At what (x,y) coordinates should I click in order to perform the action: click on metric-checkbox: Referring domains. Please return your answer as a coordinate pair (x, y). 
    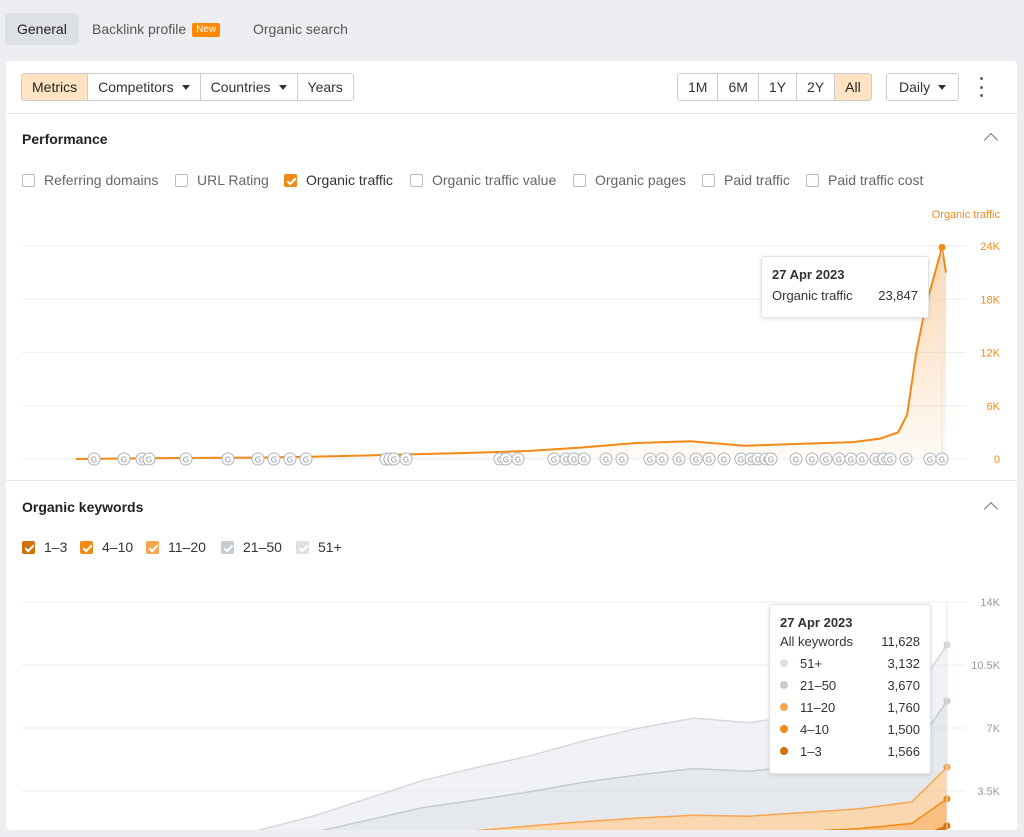
    Looking at the image, I should click on (90, 180).